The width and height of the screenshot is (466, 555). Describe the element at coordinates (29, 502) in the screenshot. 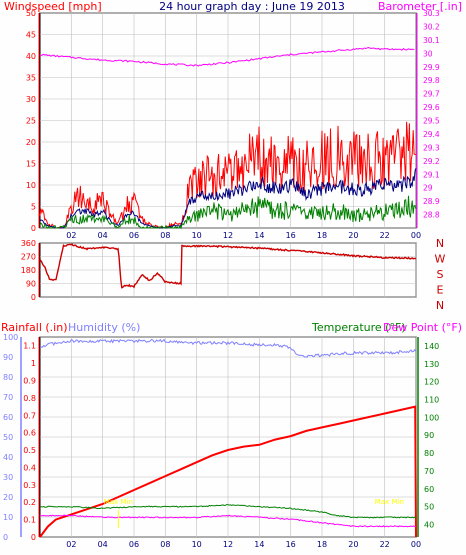

I see `rain-y-tick: 0.2` at that location.